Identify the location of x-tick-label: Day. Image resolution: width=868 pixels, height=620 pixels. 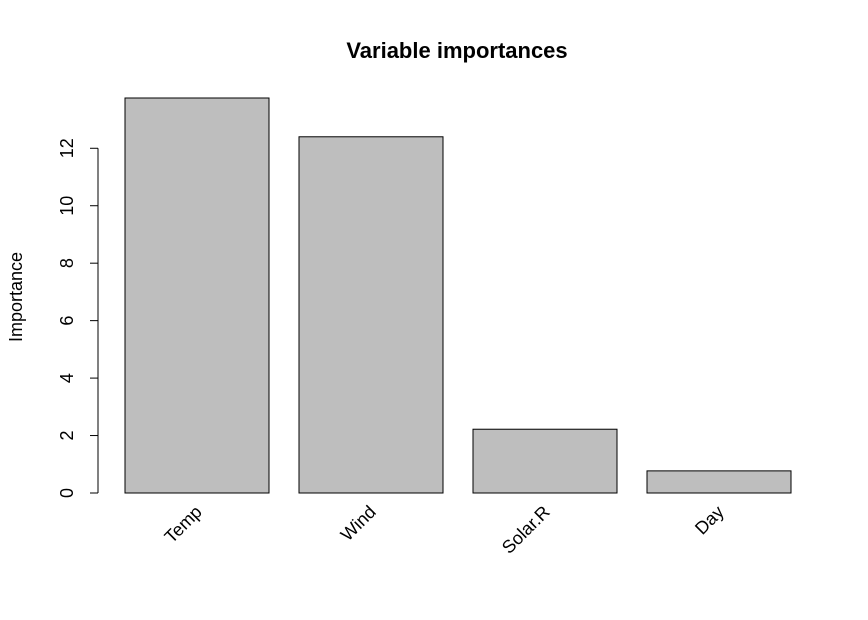
(709, 520).